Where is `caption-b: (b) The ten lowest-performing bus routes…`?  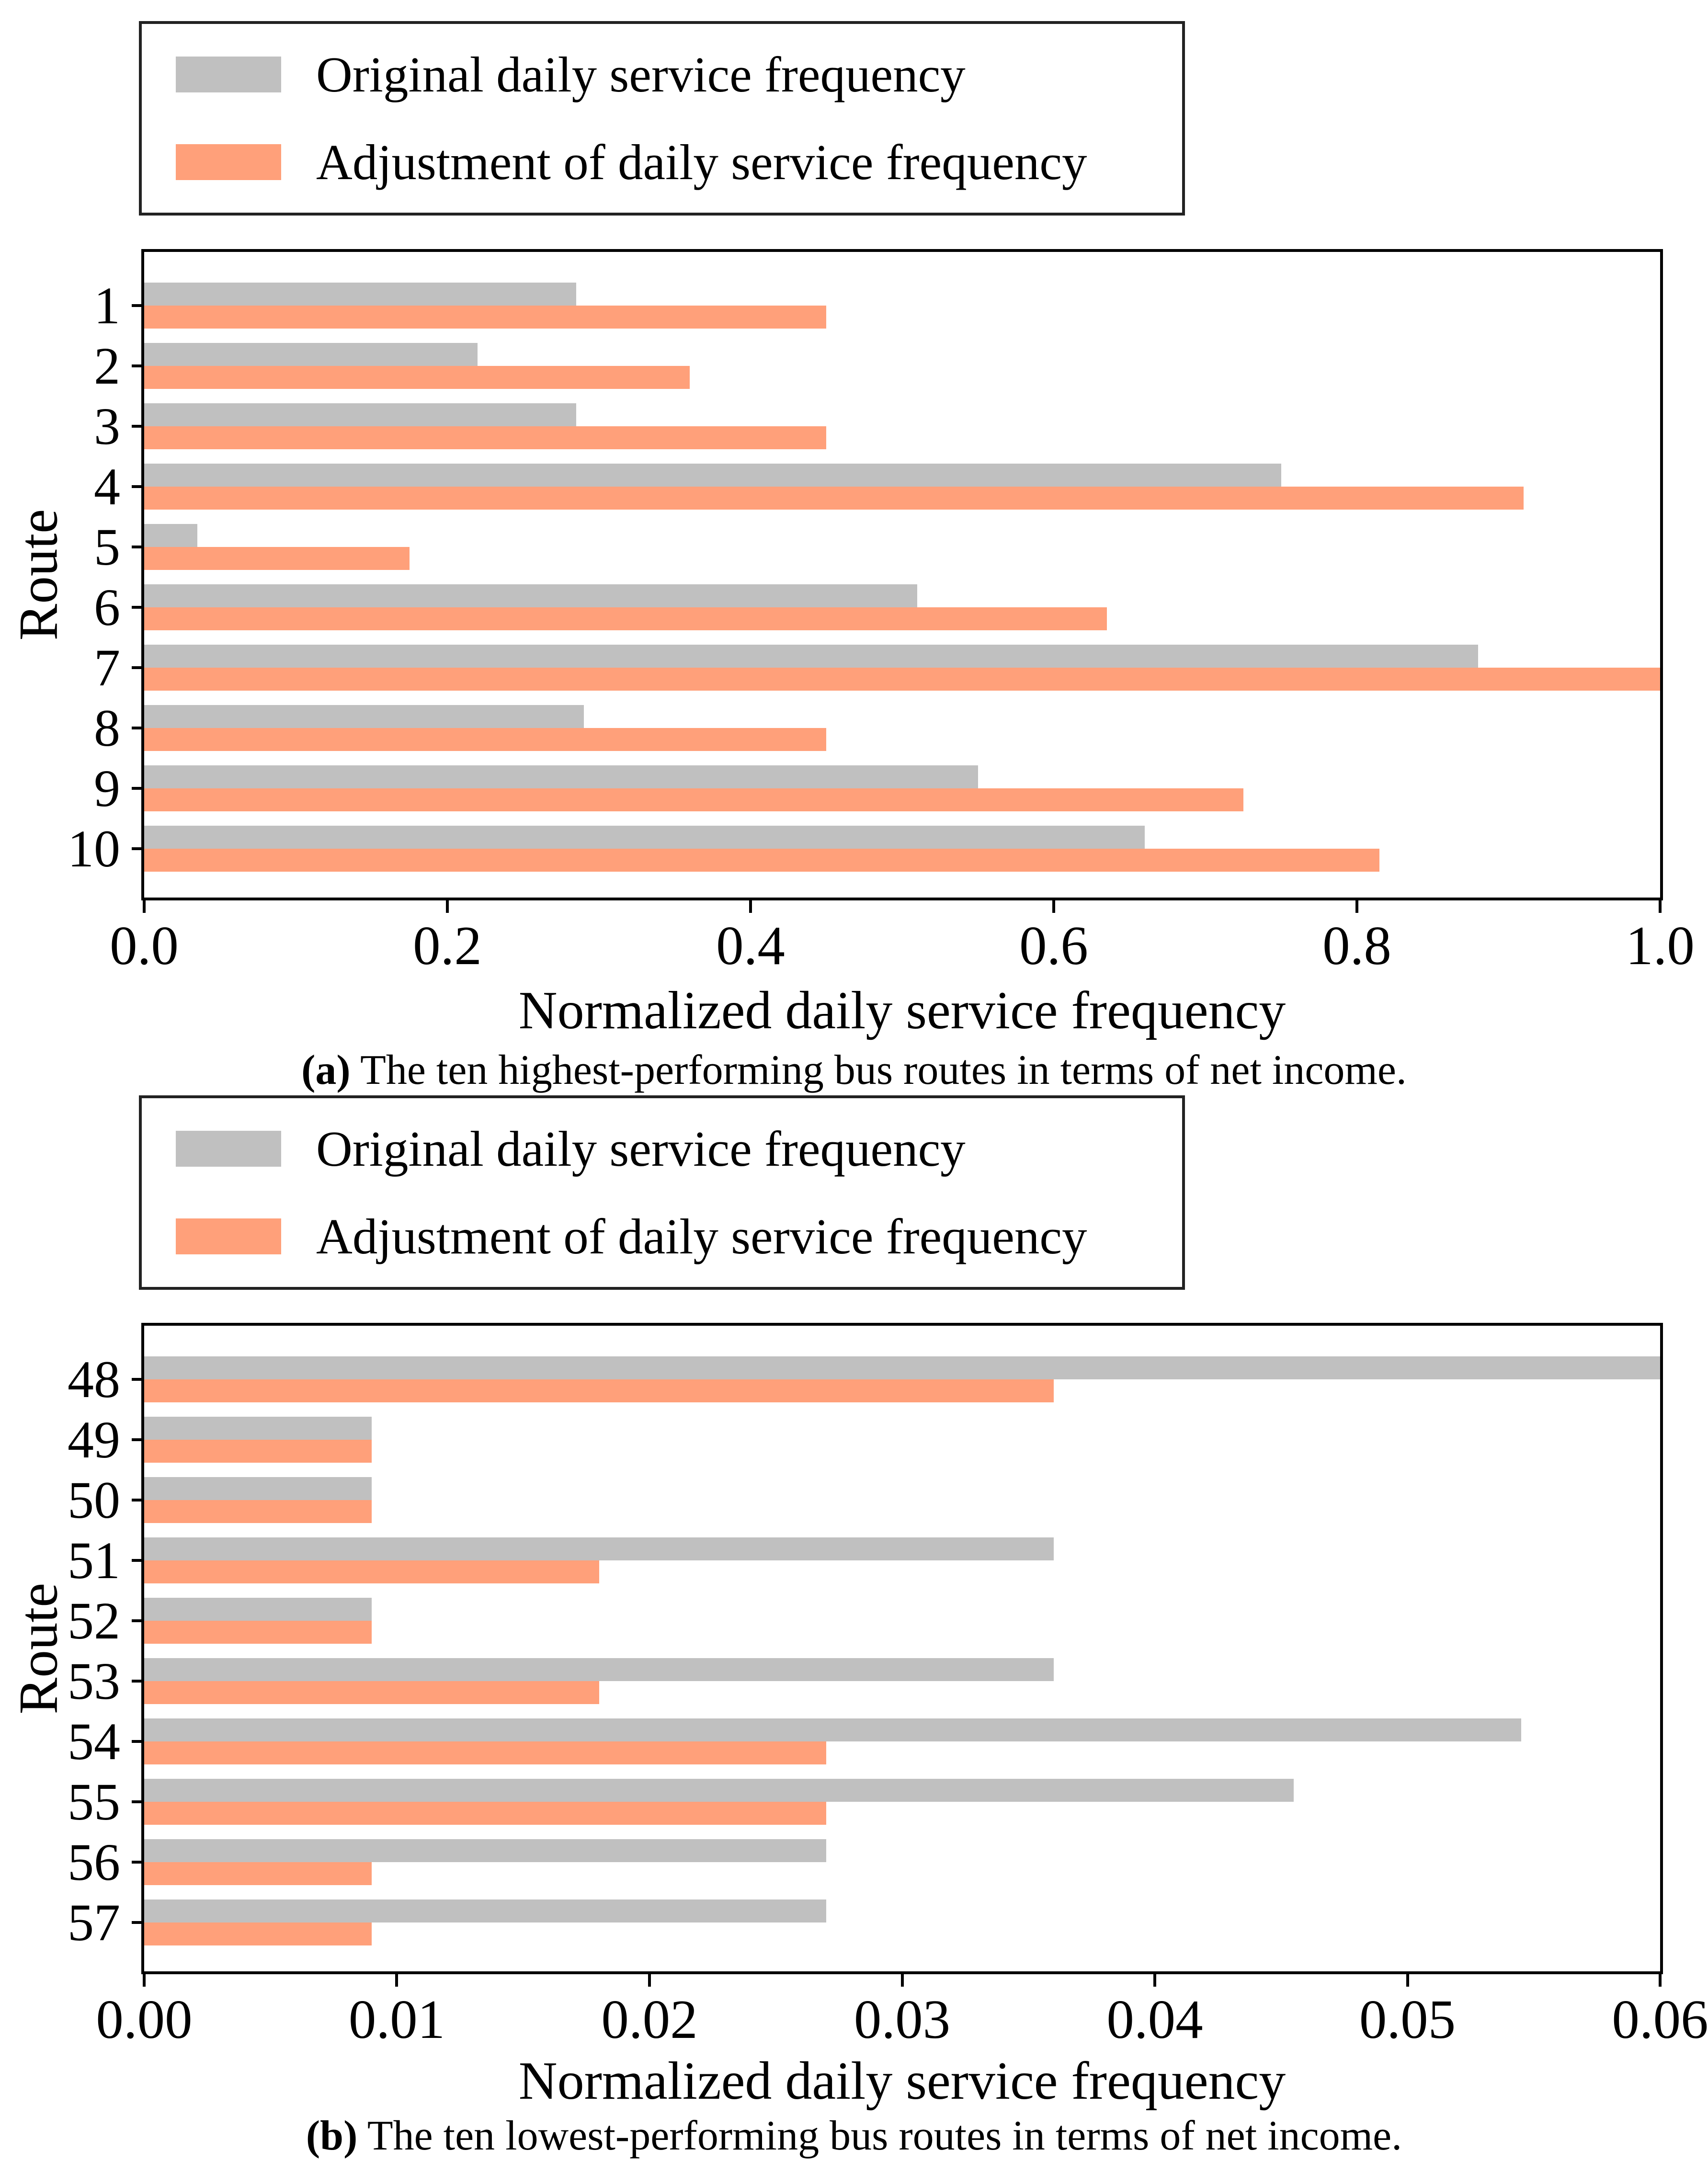
caption-b: (b) The ten lowest-performing bus routes… is located at coordinates (854, 2134).